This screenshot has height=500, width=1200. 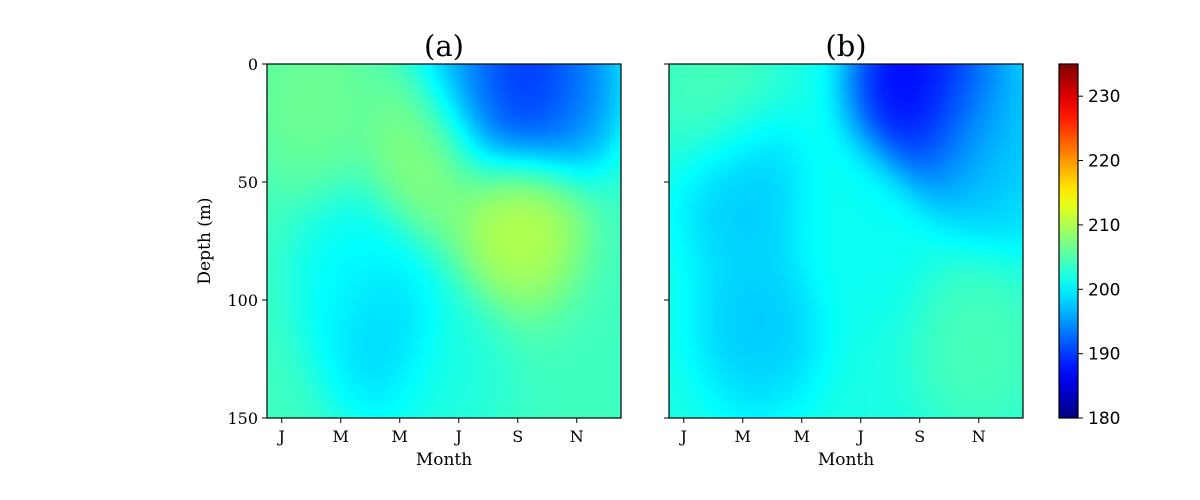 I want to click on colorbar-tick-label: 200, so click(x=1104, y=290).